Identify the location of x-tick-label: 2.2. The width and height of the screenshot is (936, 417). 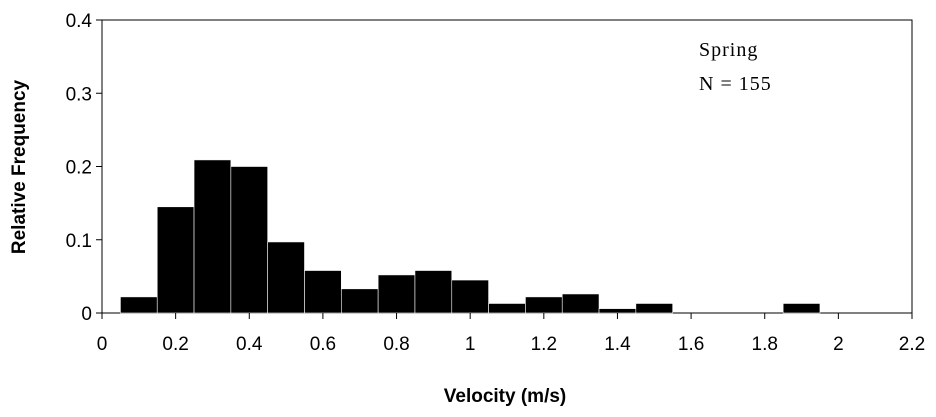
(912, 344).